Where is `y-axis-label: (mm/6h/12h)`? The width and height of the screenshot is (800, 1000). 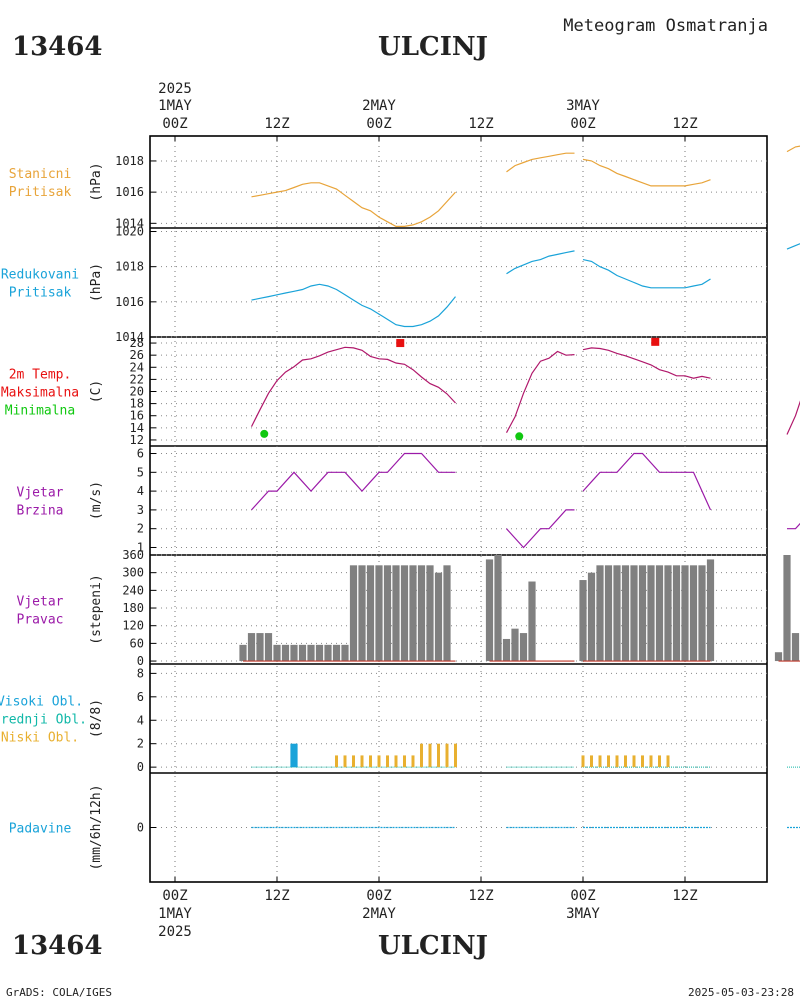
y-axis-label: (mm/6h/12h) is located at coordinates (96, 827).